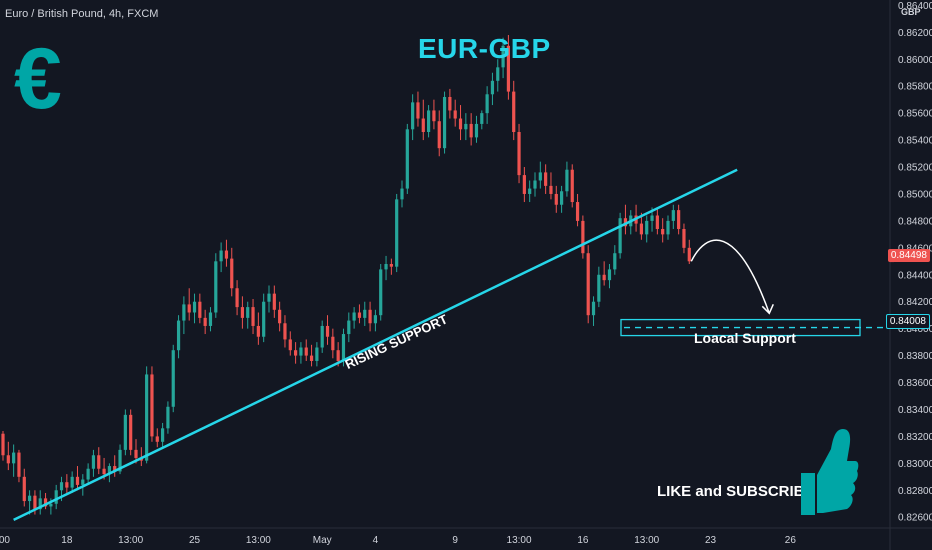  I want to click on y-tick-label: 0.84600, so click(915, 248).